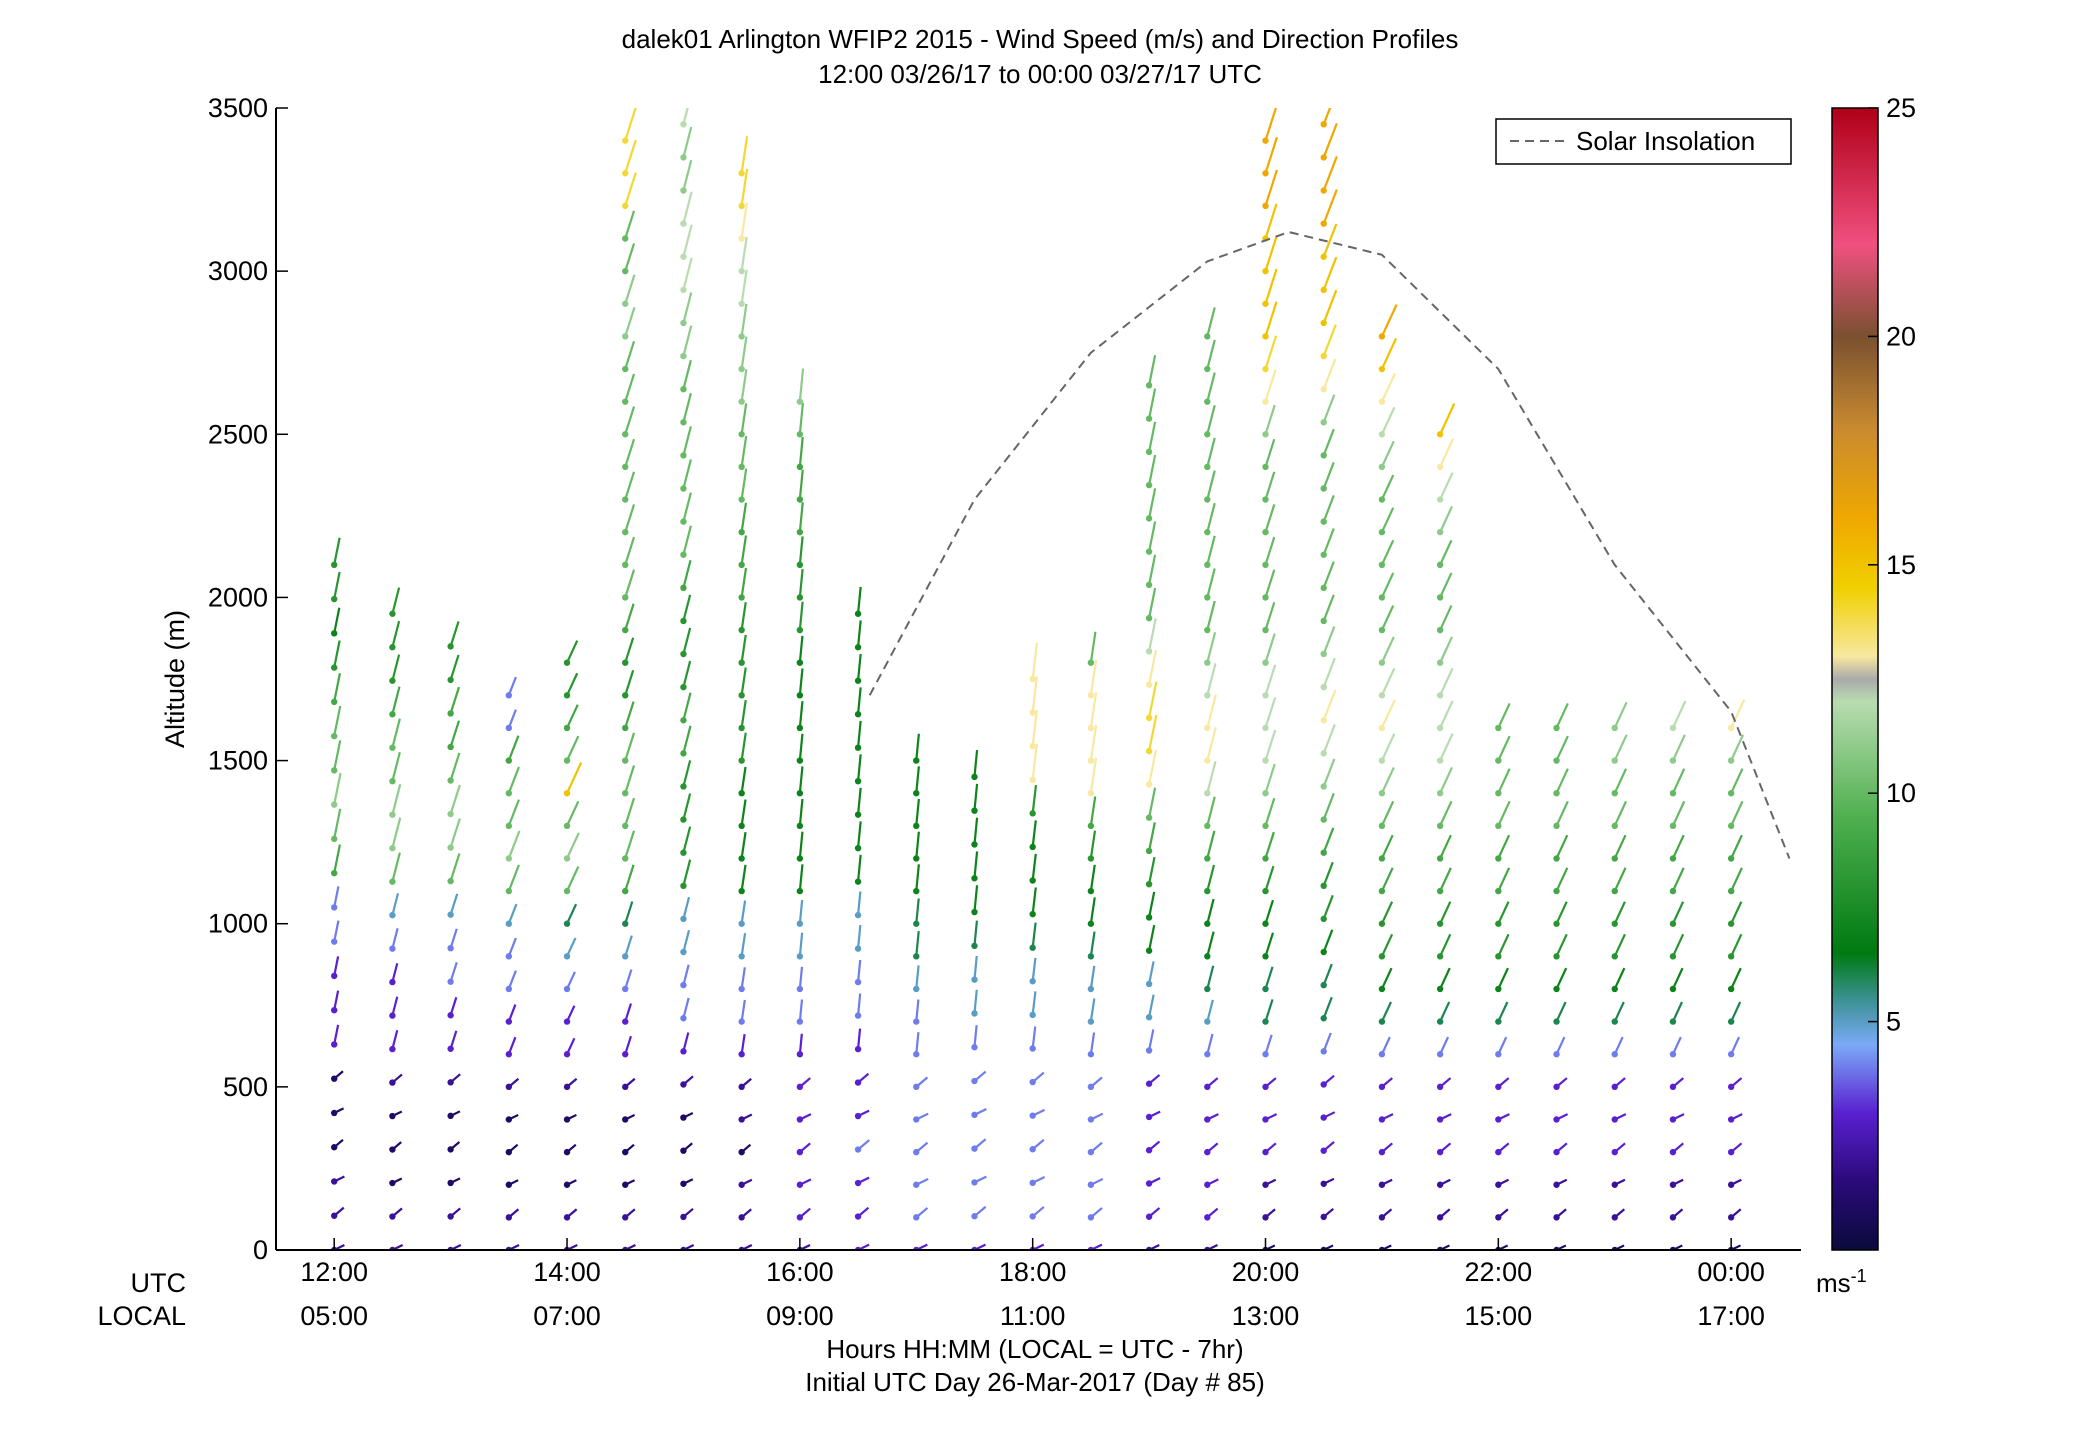  What do you see at coordinates (1731, 1272) in the screenshot?
I see `x-tick-label-utc: 00:00` at bounding box center [1731, 1272].